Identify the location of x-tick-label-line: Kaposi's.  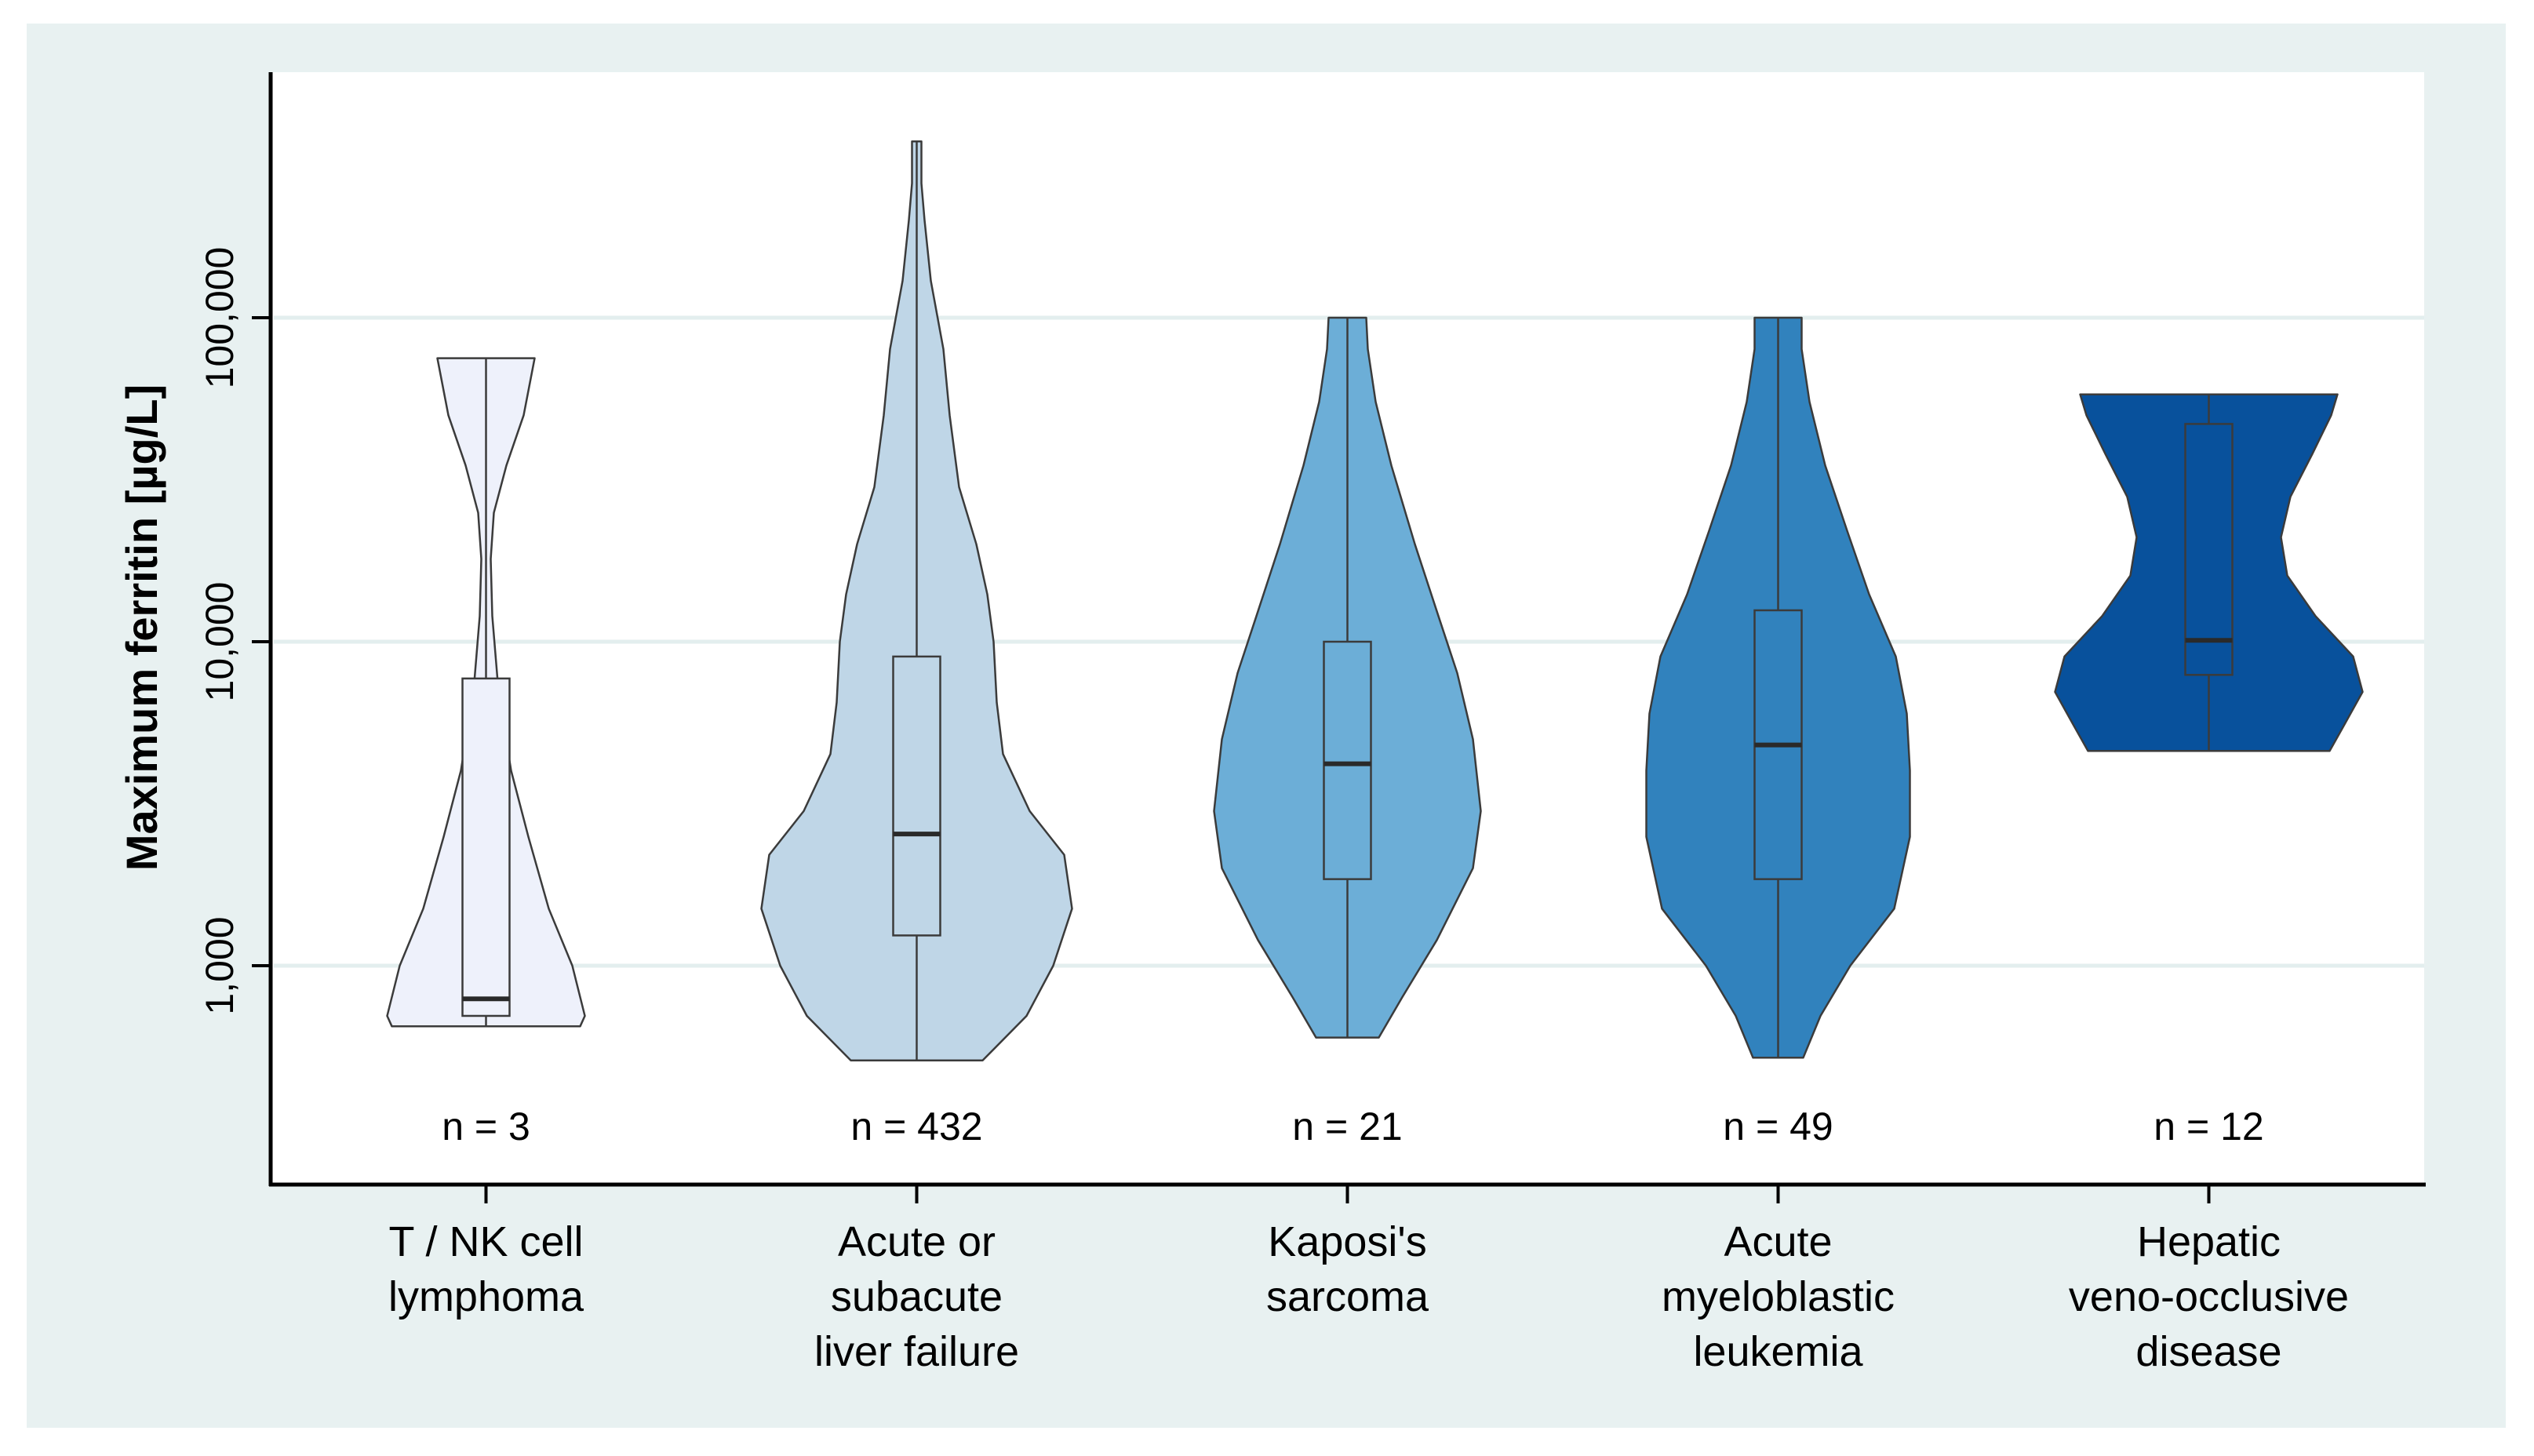
(1347, 1241).